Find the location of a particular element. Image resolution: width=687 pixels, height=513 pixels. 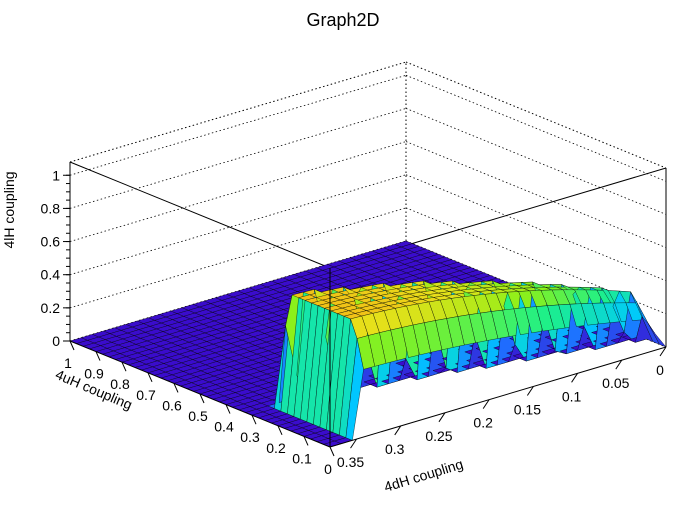

x-tick-label: 0 is located at coordinates (328, 469).